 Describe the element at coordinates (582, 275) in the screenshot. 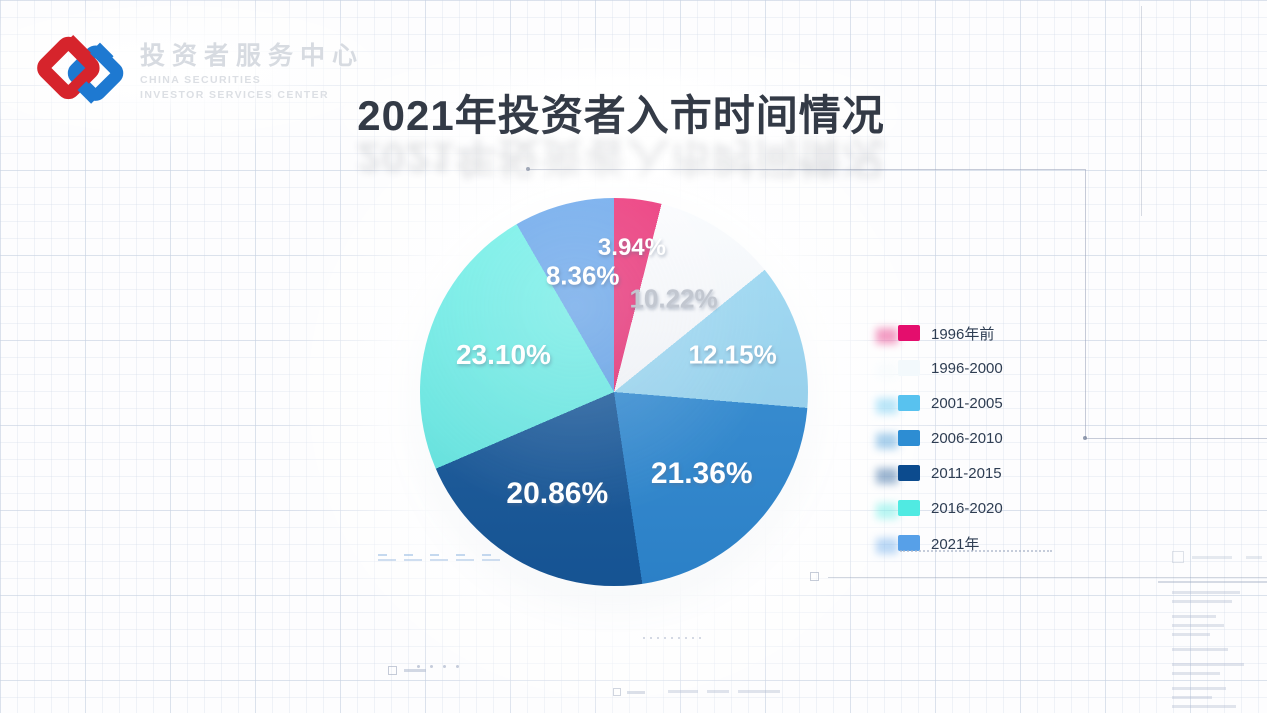

I see `slice-label-2021: 8.36%` at that location.